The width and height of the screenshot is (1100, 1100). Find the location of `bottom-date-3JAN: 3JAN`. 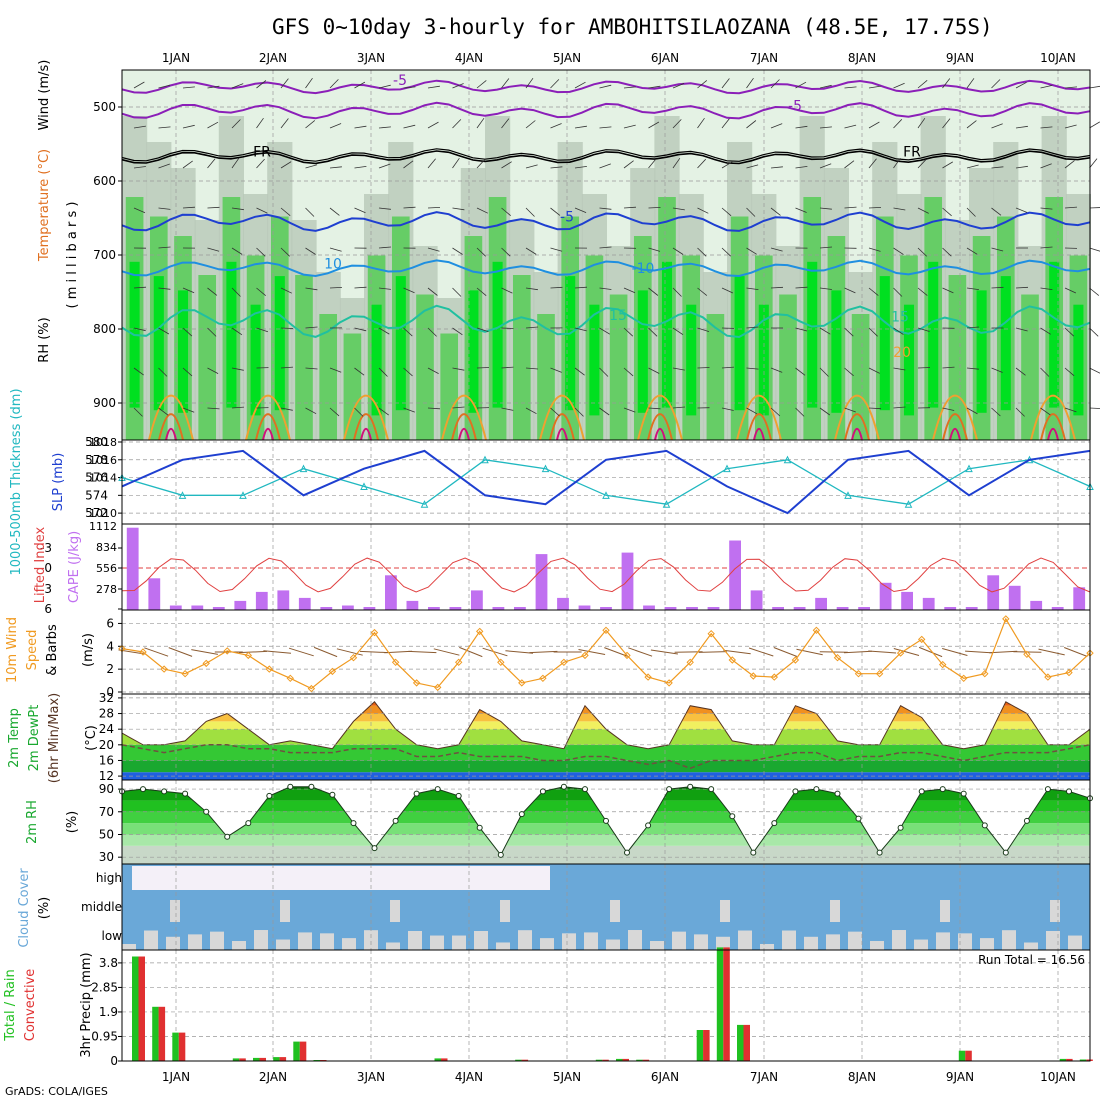

bottom-date-3JAN: 3JAN is located at coordinates (371, 1077).